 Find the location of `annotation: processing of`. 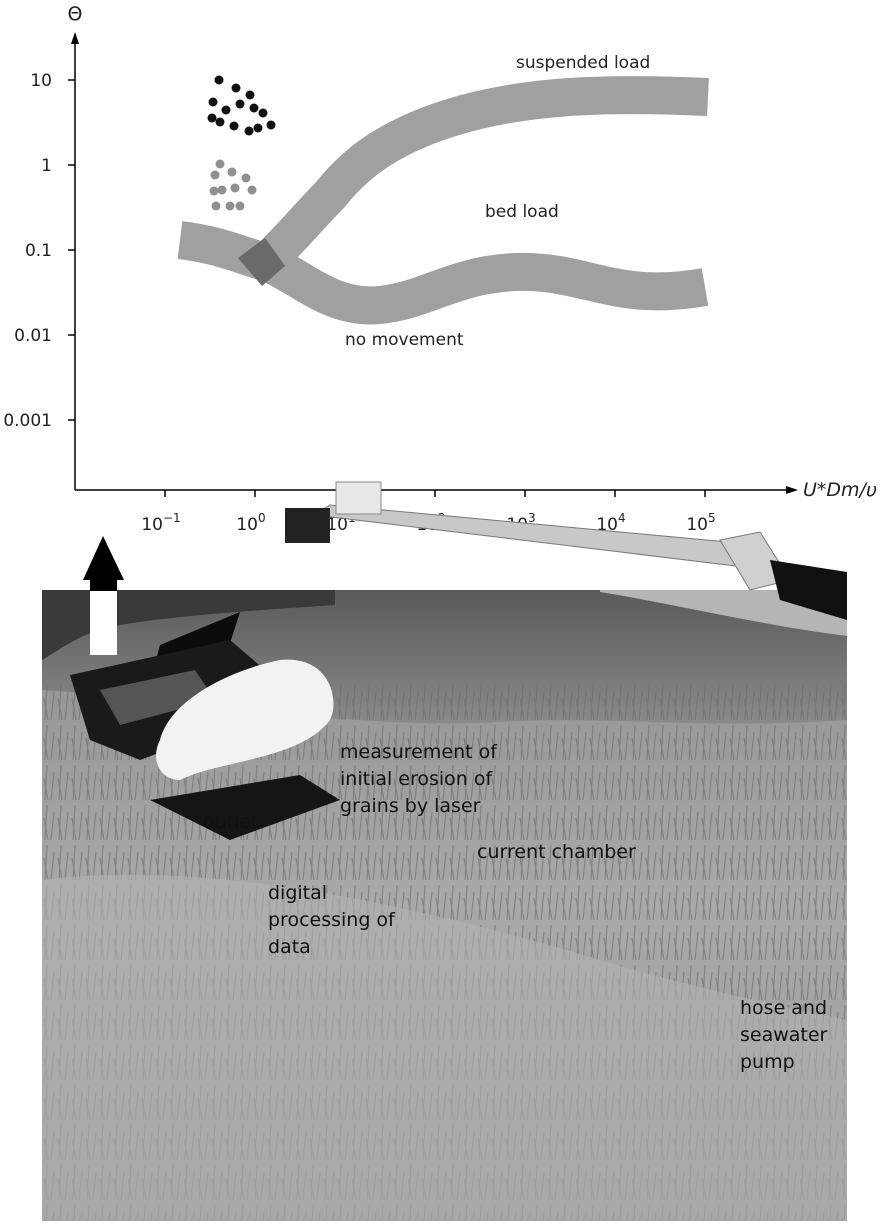

annotation: processing of is located at coordinates (332, 920).